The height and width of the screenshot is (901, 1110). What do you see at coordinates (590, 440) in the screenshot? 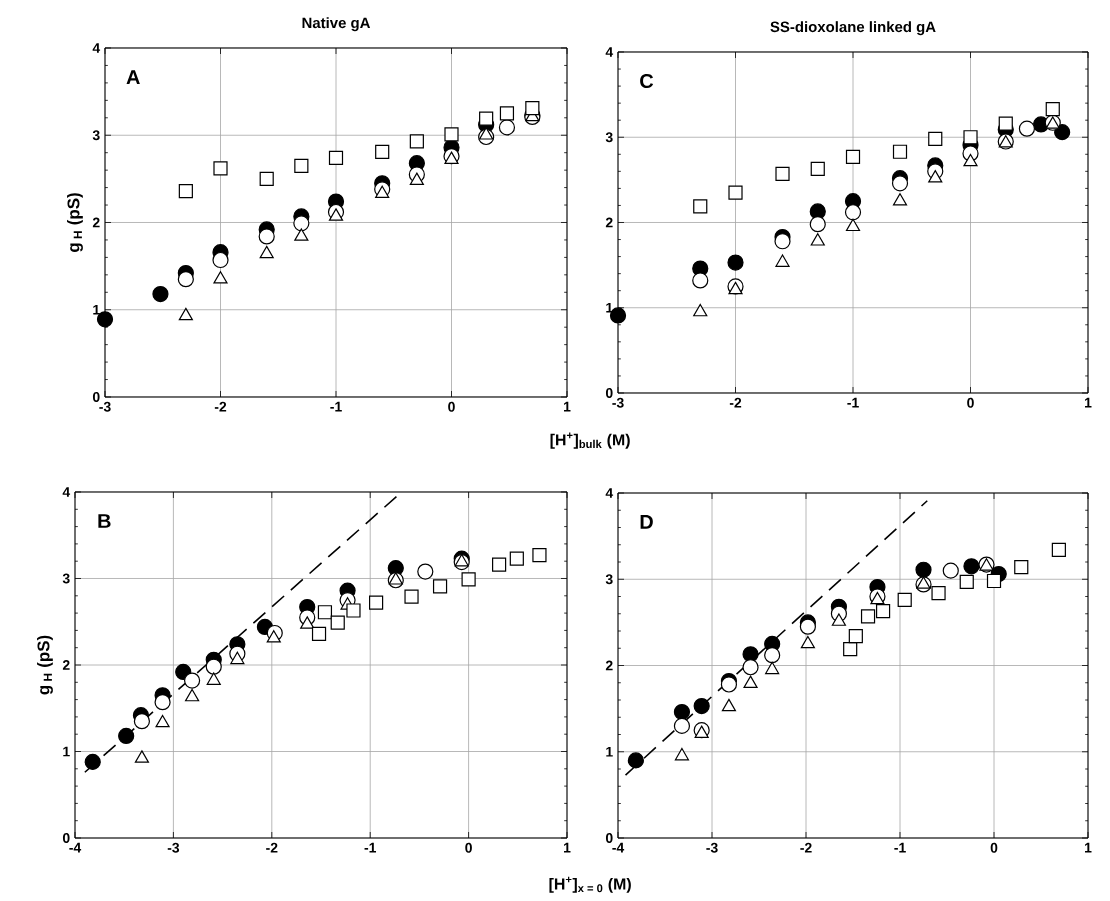
I see `x-axis-title: [H$^{+}$]$_{bulk}$ (M)` at bounding box center [590, 440].